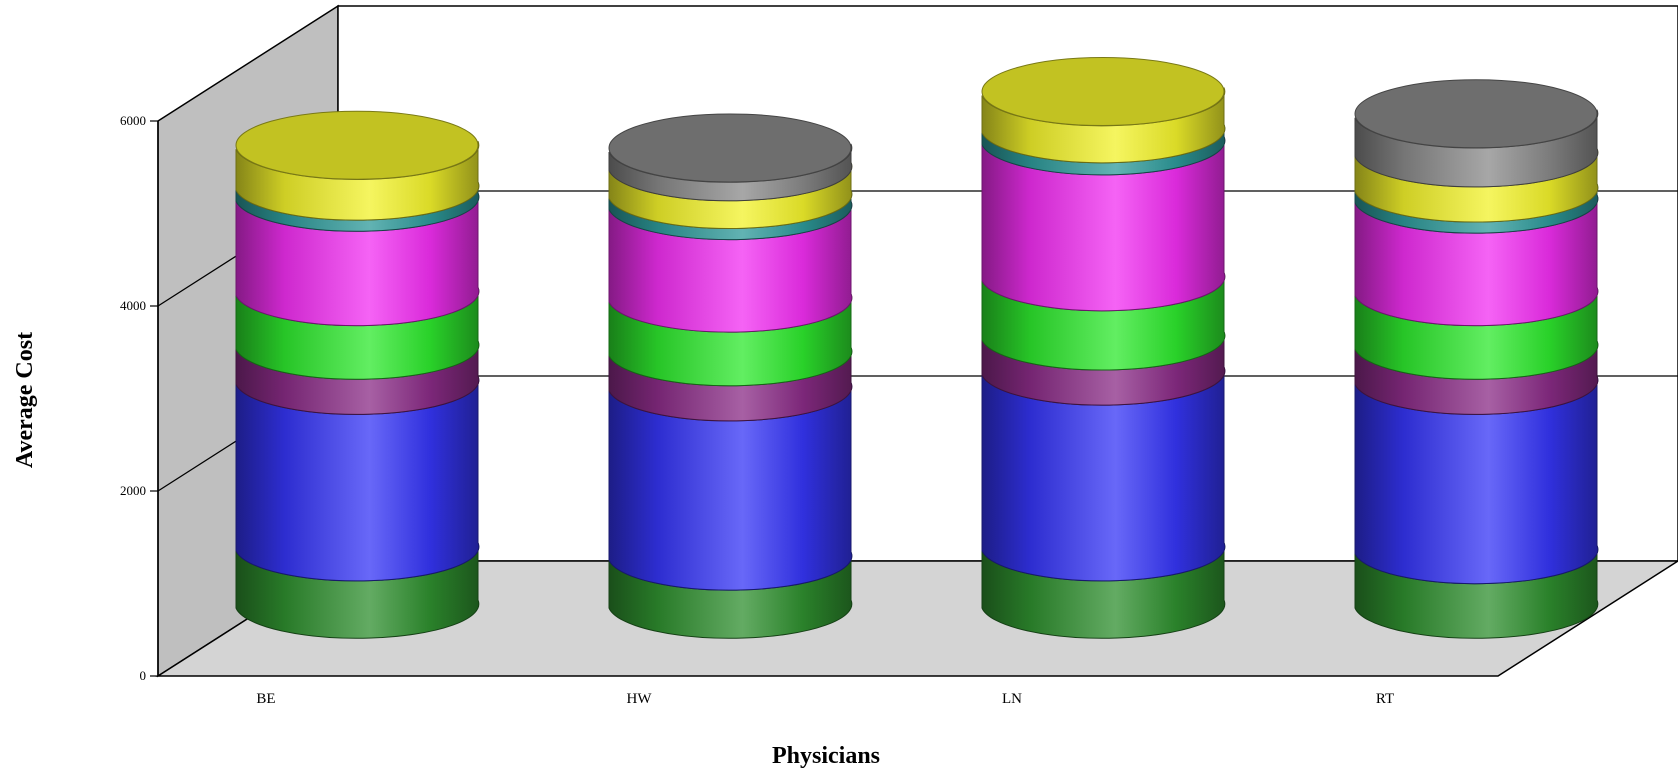 Image resolution: width=1678 pixels, height=770 pixels. Describe the element at coordinates (1103, 348) in the screenshot. I see `cylinder-ln` at that location.